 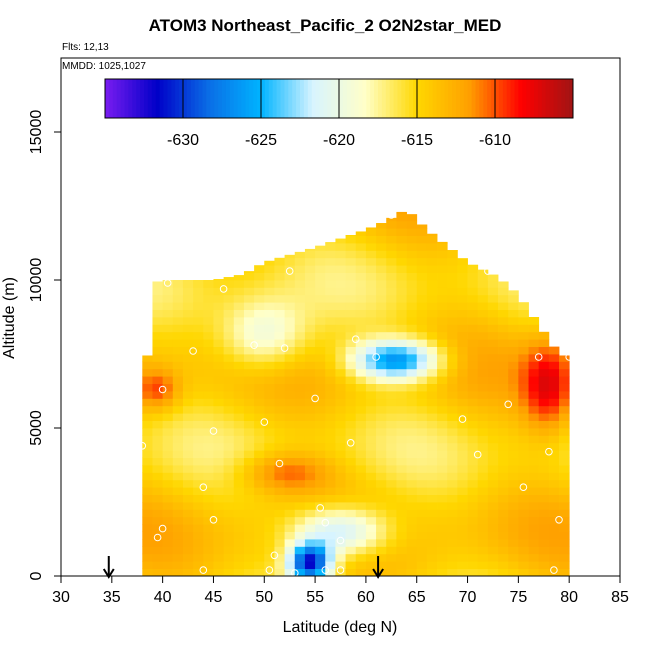 I want to click on y-tick-label: 10000, so click(x=36, y=280).